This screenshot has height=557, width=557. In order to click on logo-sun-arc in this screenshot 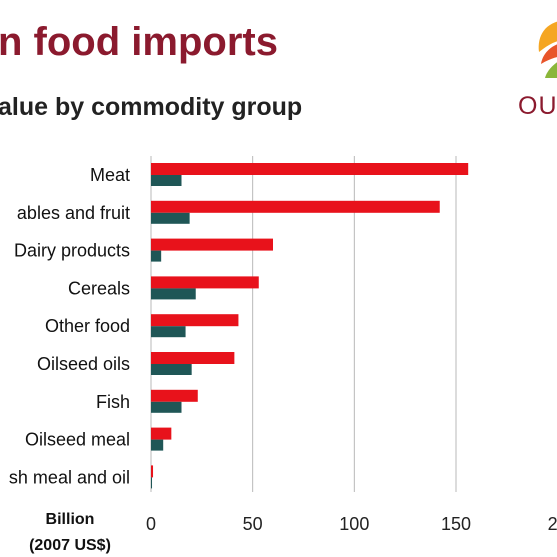, I will do `click(547, 36)`.